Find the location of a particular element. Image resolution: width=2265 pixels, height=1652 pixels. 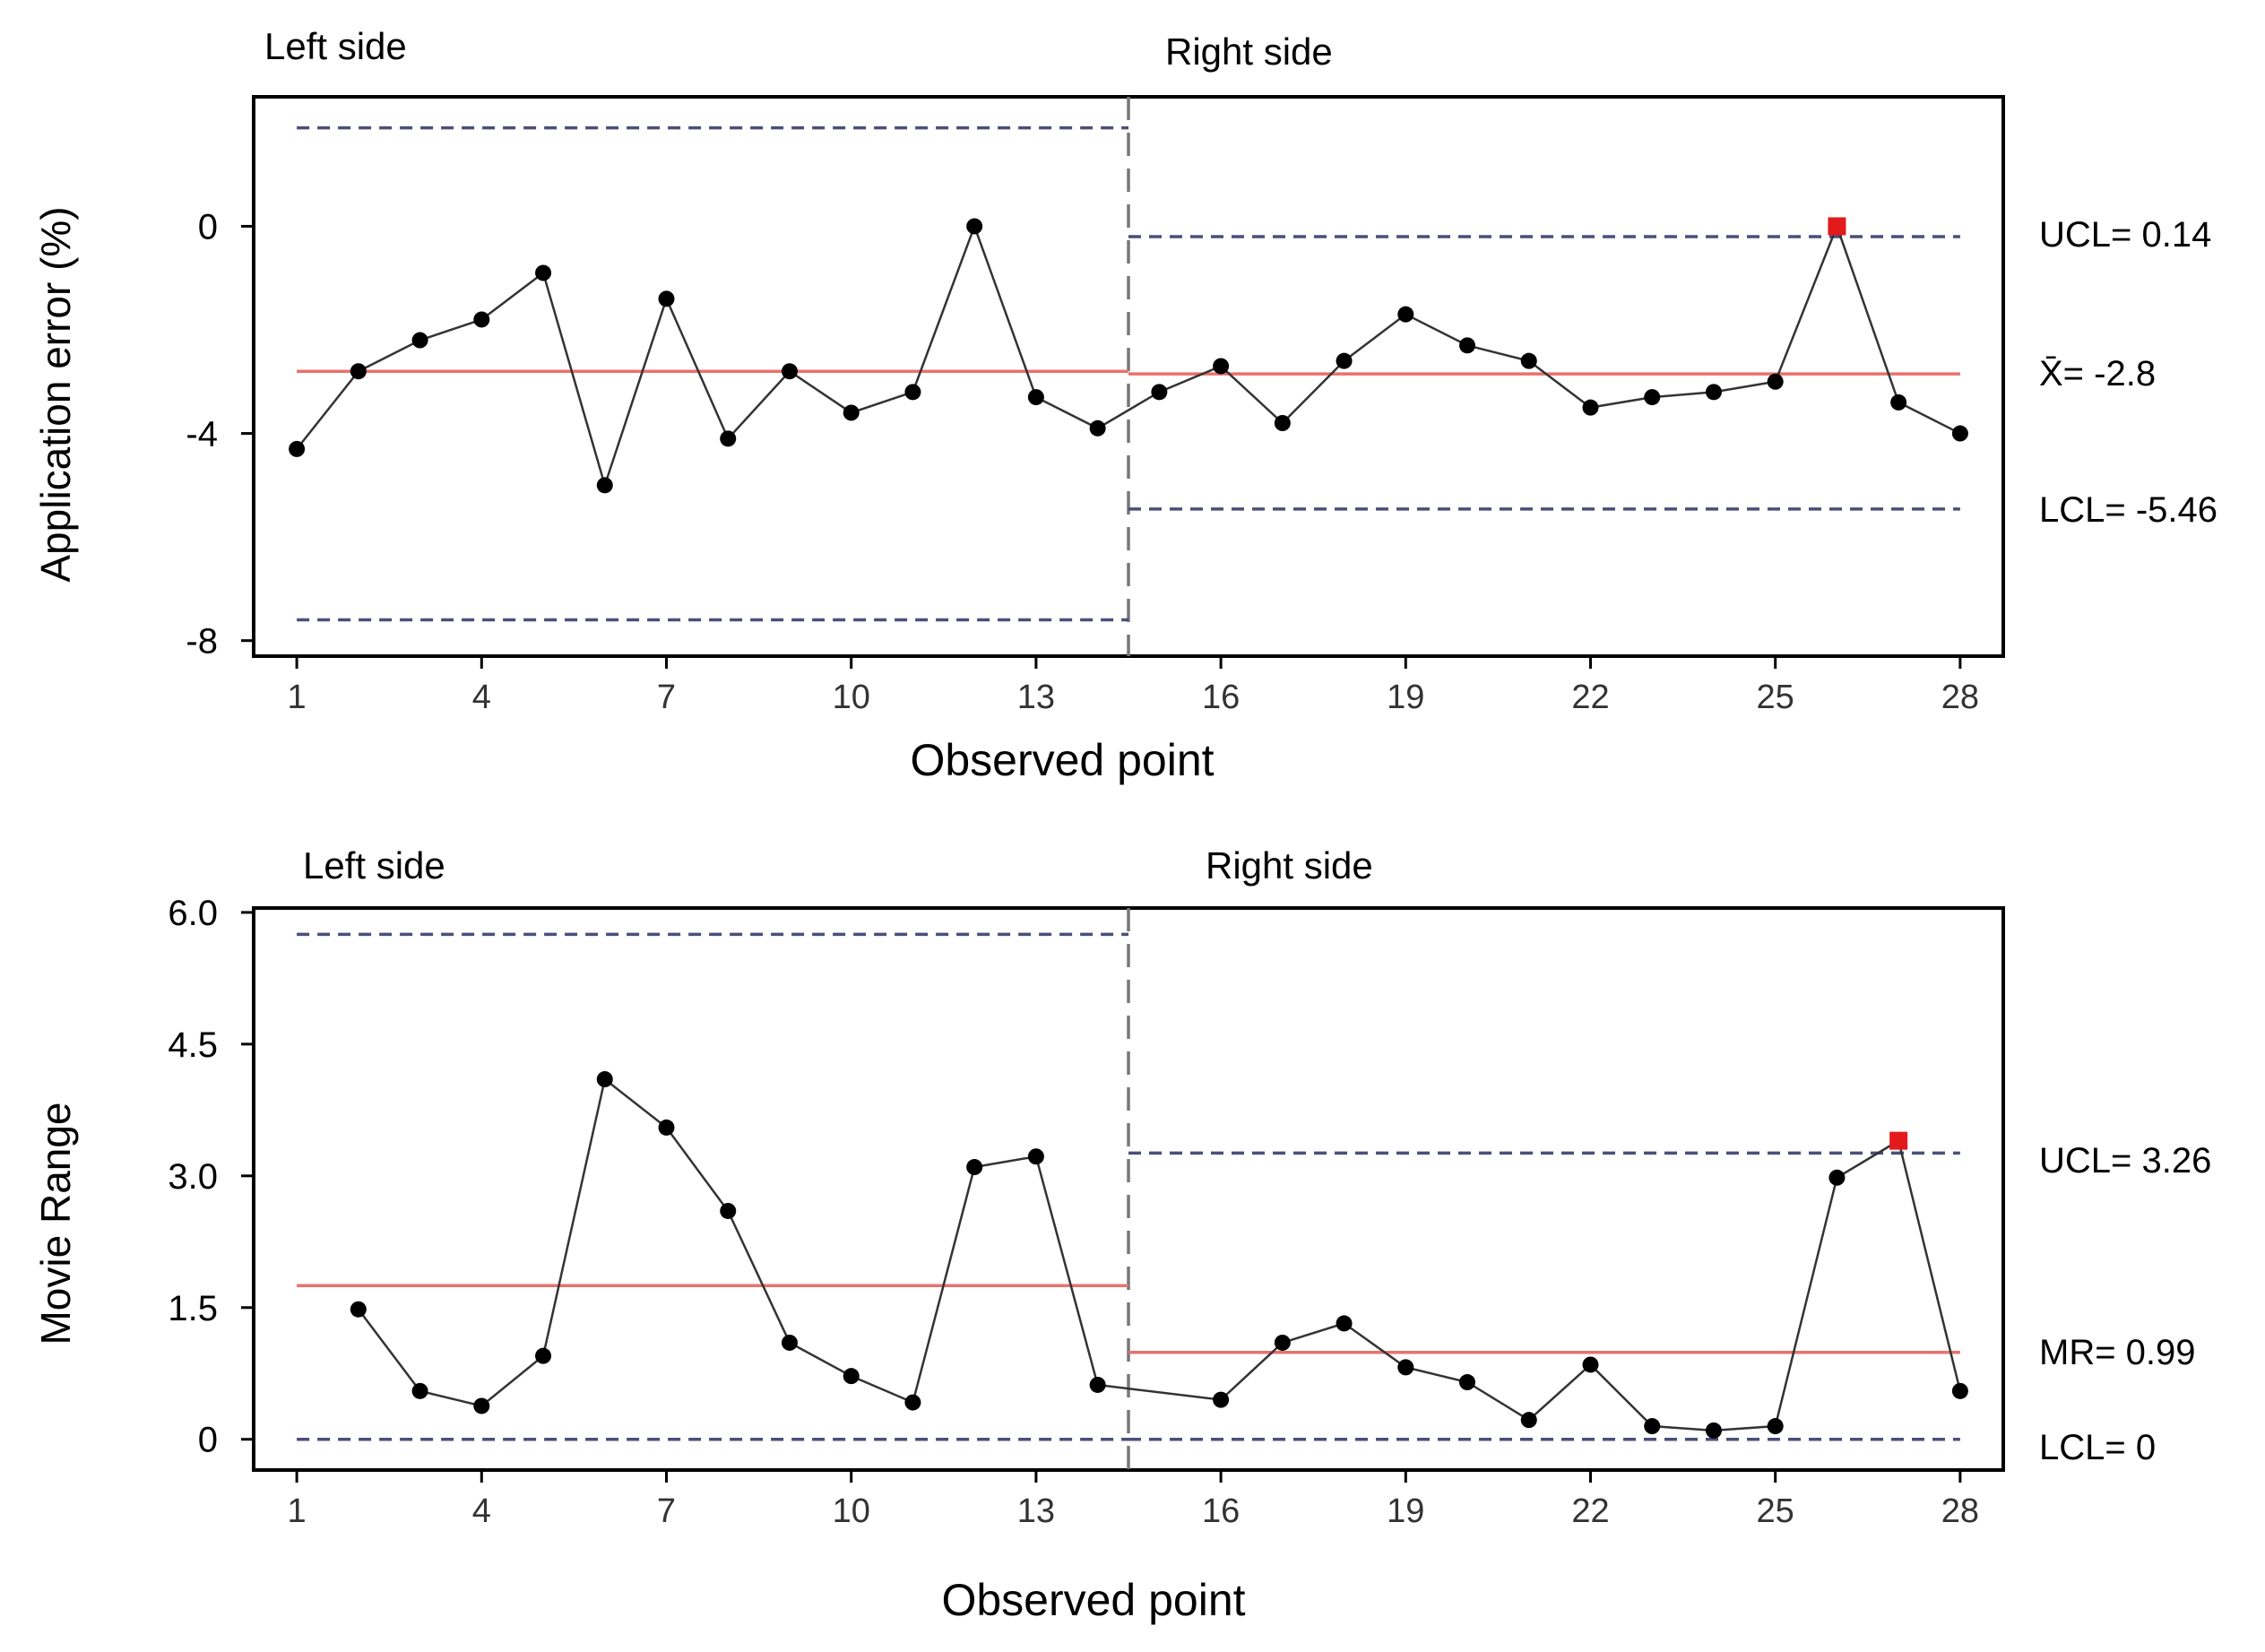

center-label: MR= 0.99 is located at coordinates (2117, 1352).